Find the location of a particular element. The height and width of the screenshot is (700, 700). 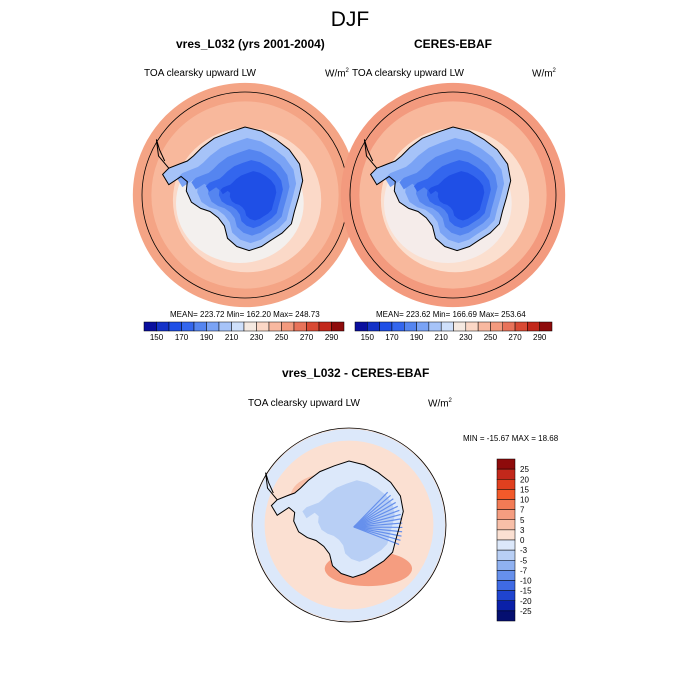

panel-3-colorbar-tick-label: 7 is located at coordinates (522, 510).